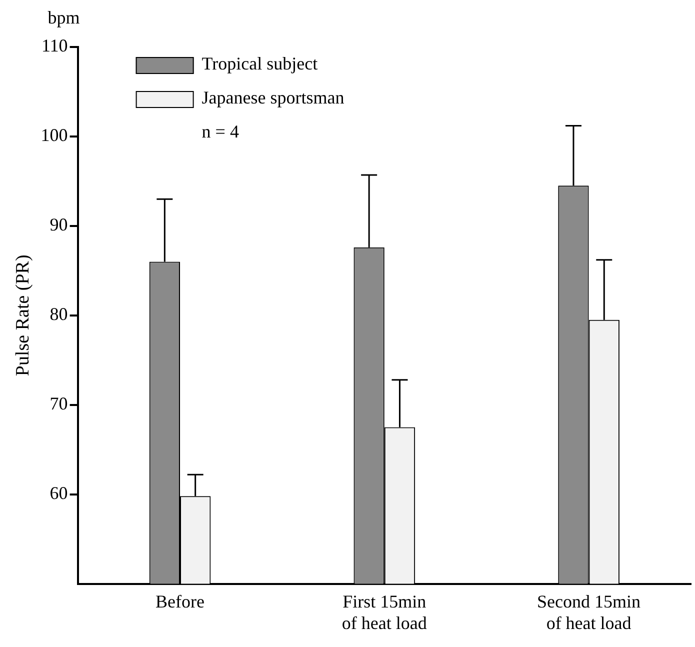 Image resolution: width=695 pixels, height=647 pixels. Describe the element at coordinates (59, 224) in the screenshot. I see `y-tick-label: 90` at that location.